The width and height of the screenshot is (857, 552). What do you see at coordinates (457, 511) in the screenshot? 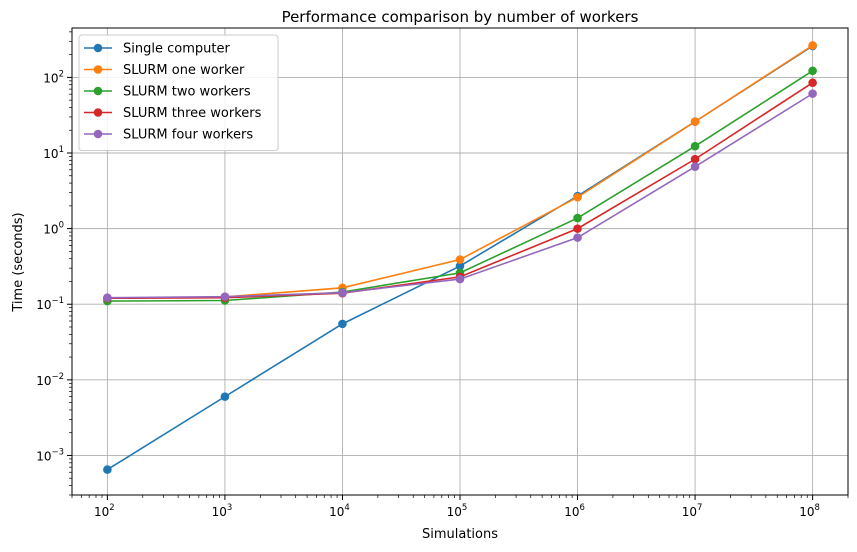
I see `x-tick-label: 10⁵` at bounding box center [457, 511].